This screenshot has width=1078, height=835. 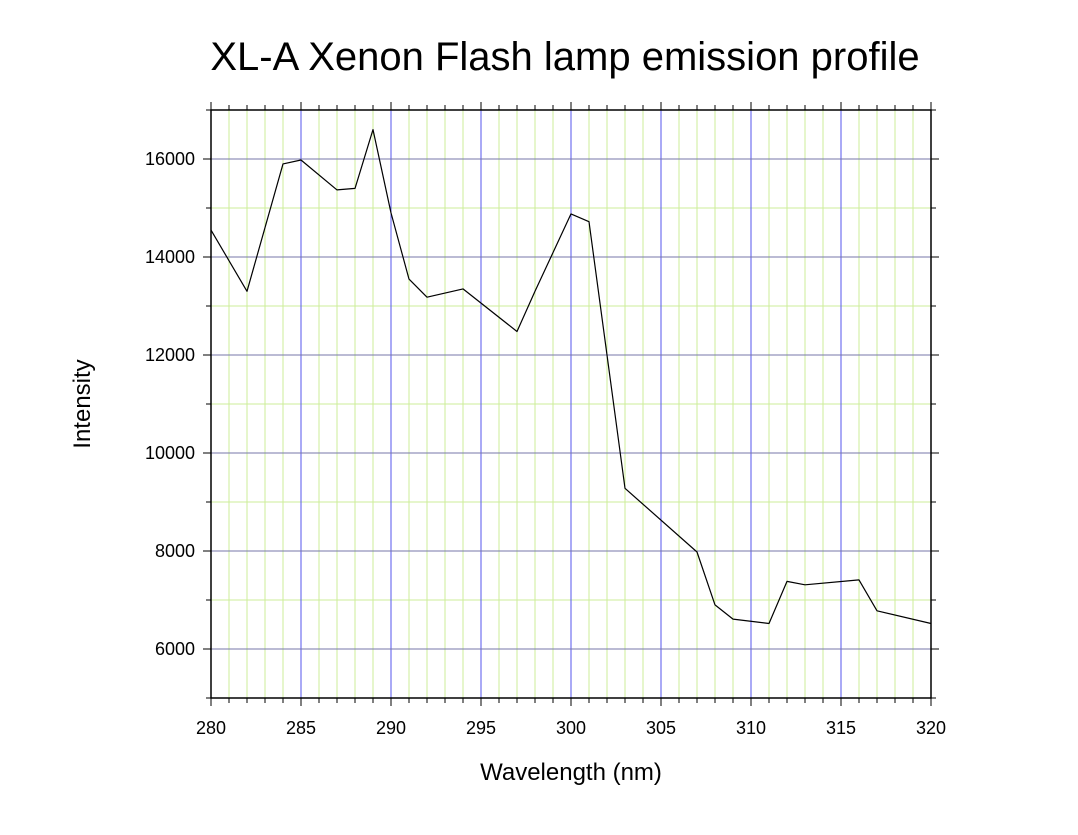 What do you see at coordinates (571, 772) in the screenshot?
I see `x-axis-label: Wavelength (nm)` at bounding box center [571, 772].